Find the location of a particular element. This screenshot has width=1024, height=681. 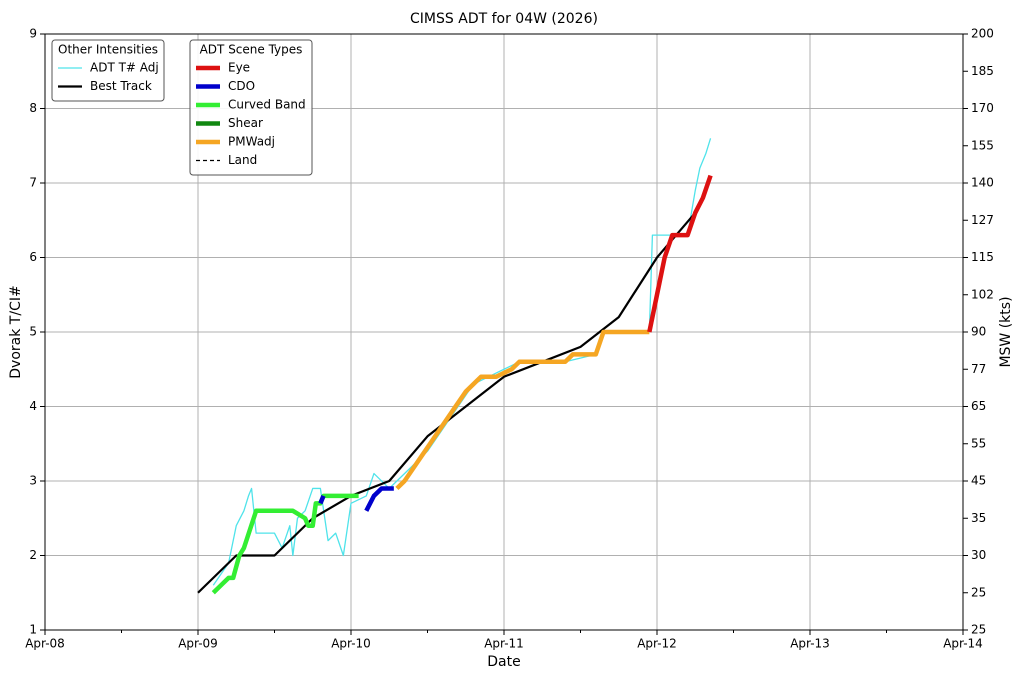

y2-tick-label: 35 is located at coordinates (978, 518).